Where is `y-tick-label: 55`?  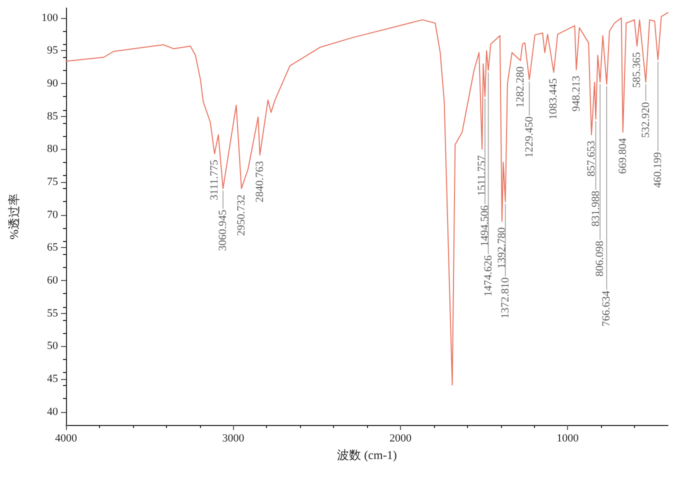
y-tick-label: 55 is located at coordinates (52, 313).